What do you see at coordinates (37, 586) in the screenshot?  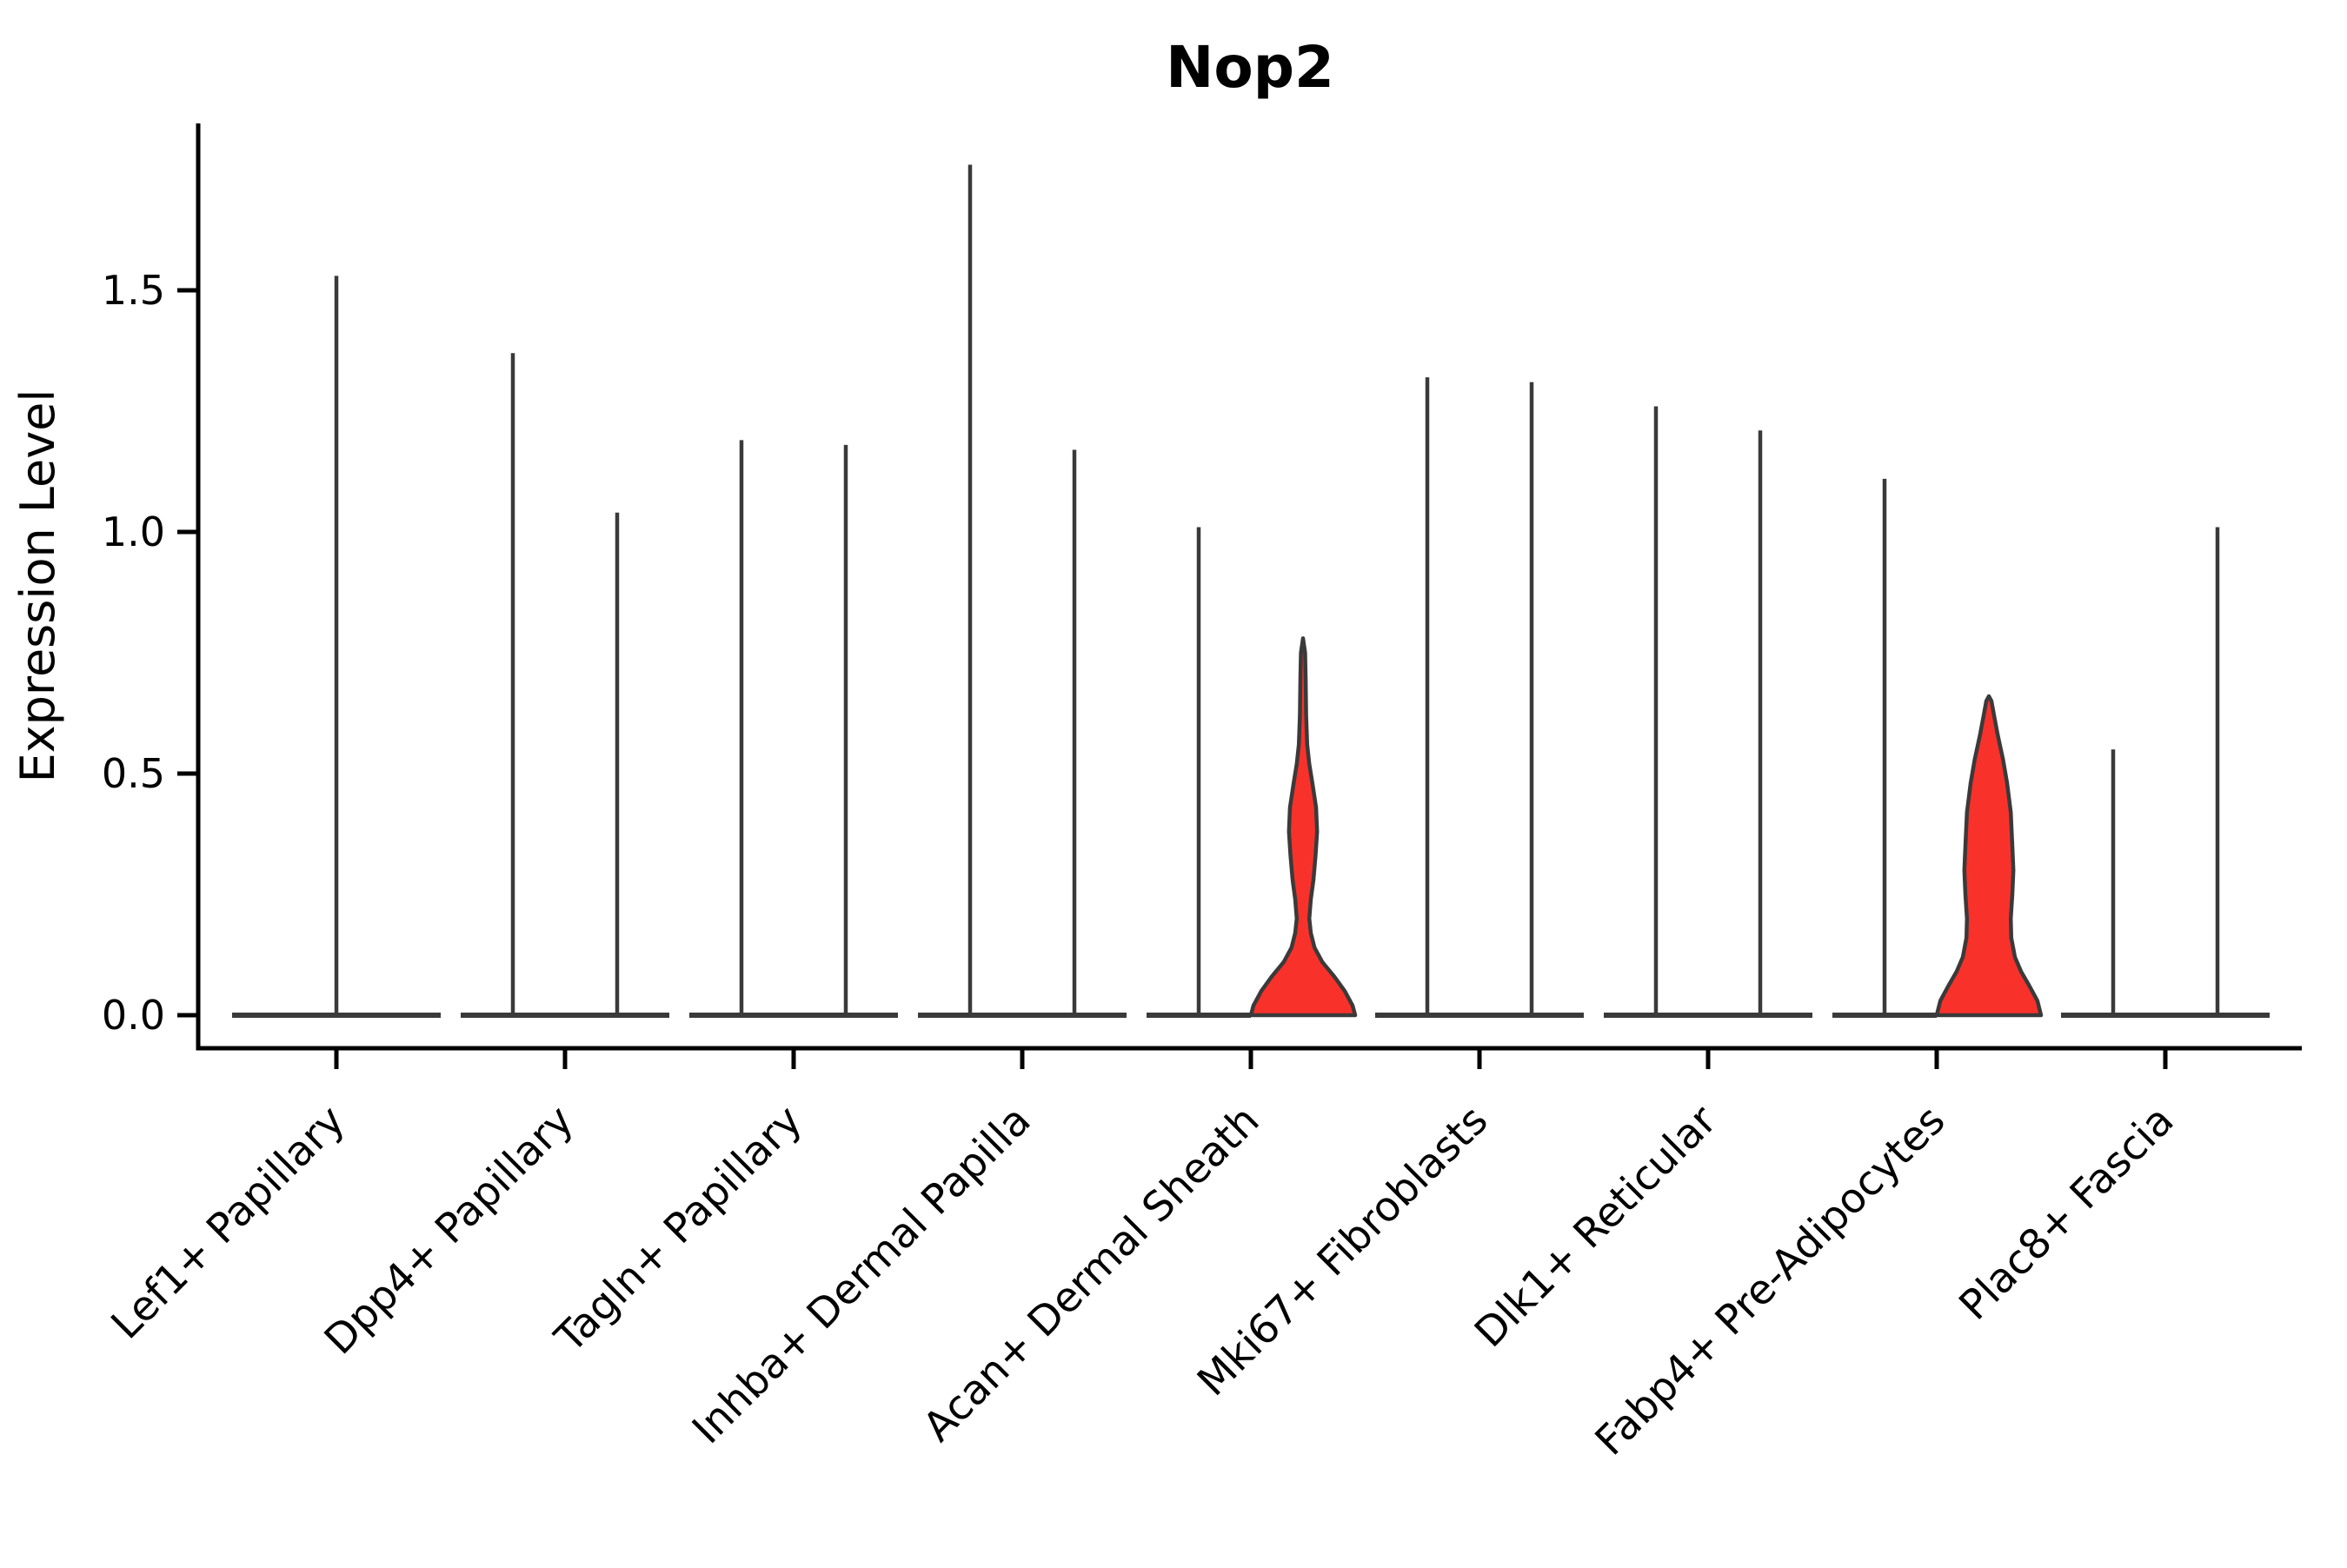 I see `y-axis-label: Expression Level` at bounding box center [37, 586].